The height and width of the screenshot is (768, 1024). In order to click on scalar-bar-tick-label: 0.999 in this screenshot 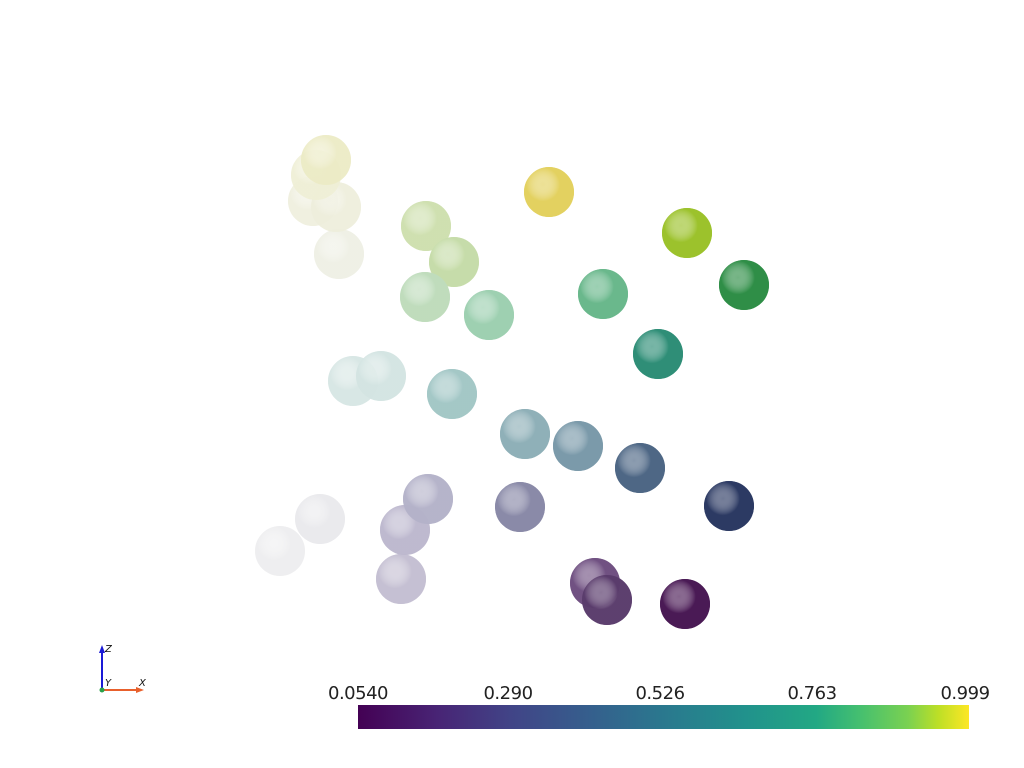, I will do `click(965, 693)`.